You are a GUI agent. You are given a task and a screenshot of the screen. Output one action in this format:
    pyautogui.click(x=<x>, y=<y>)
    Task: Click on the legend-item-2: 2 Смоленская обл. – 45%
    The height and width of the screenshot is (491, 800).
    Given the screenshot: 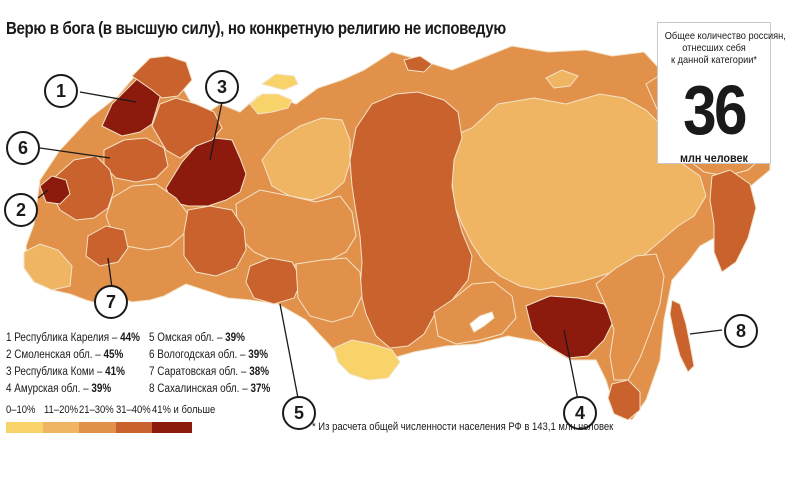 What is the action you would take?
    pyautogui.click(x=65, y=355)
    